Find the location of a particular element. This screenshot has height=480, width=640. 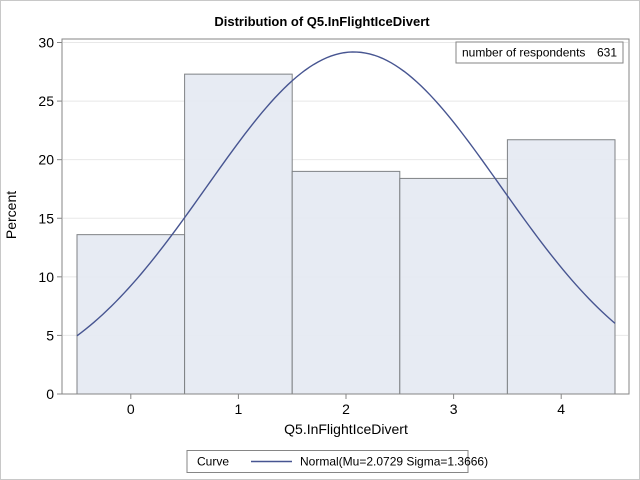

inset-box-frame is located at coordinates (539, 52).